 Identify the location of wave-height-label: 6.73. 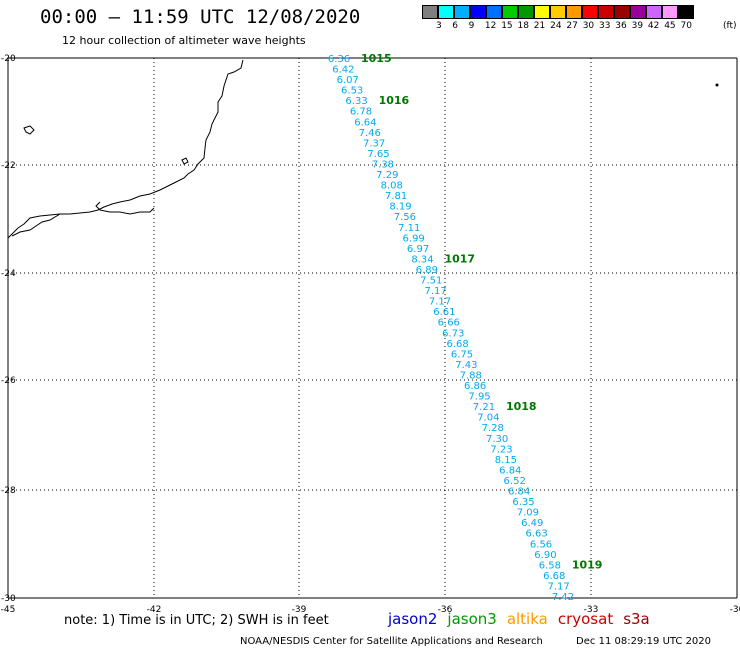
(453, 333).